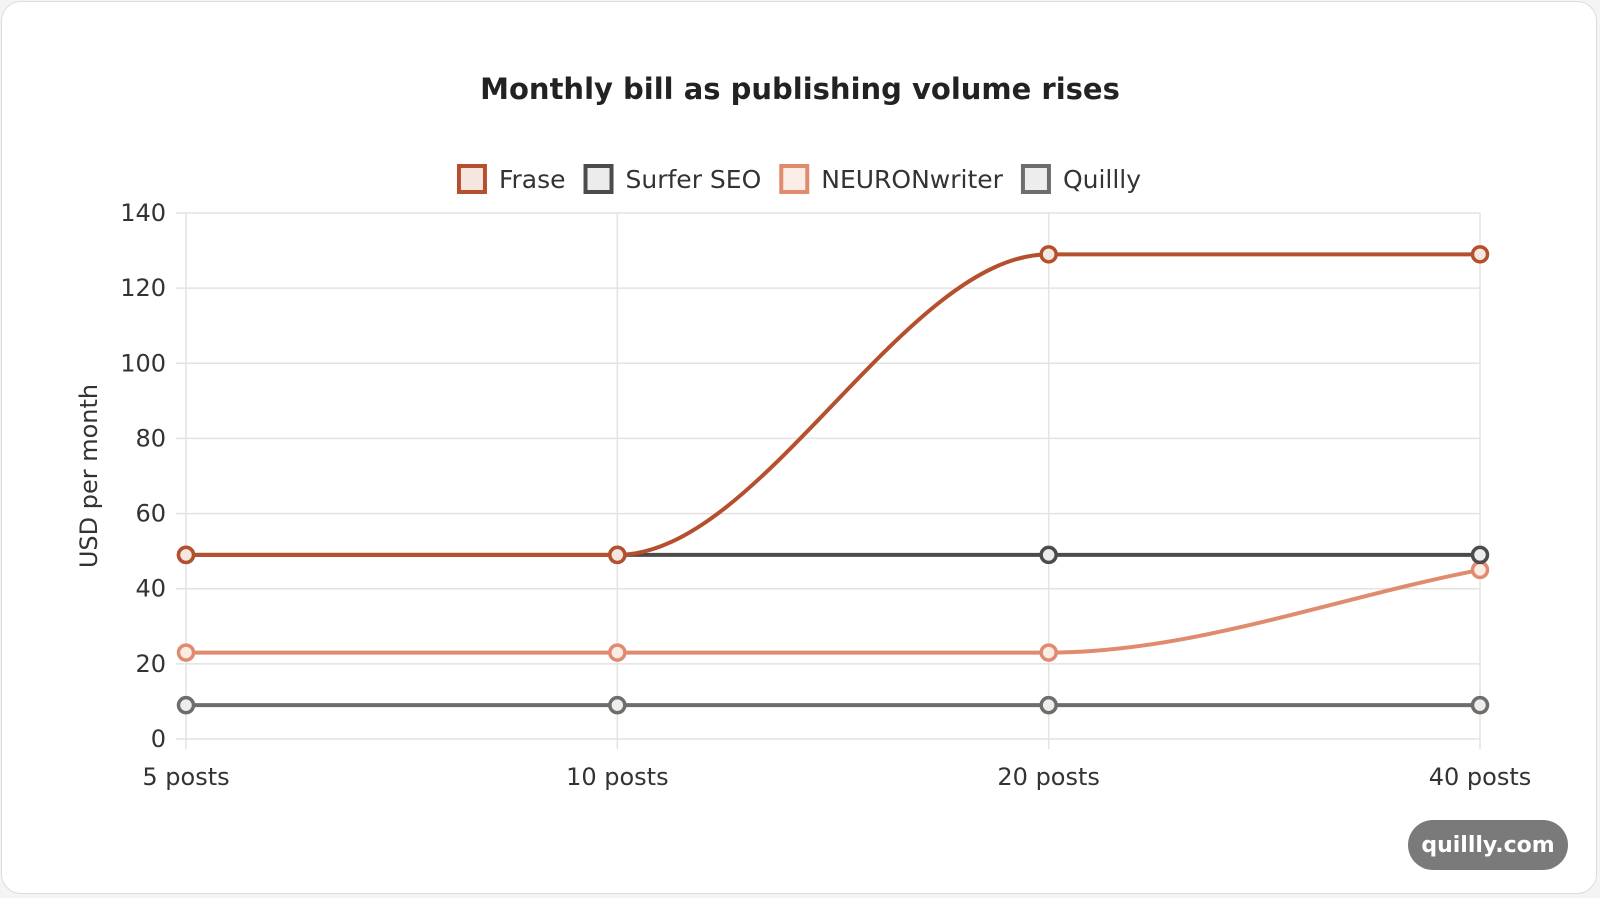 The image size is (1600, 898). Describe the element at coordinates (150, 438) in the screenshot. I see `y-tick-label: 80` at that location.